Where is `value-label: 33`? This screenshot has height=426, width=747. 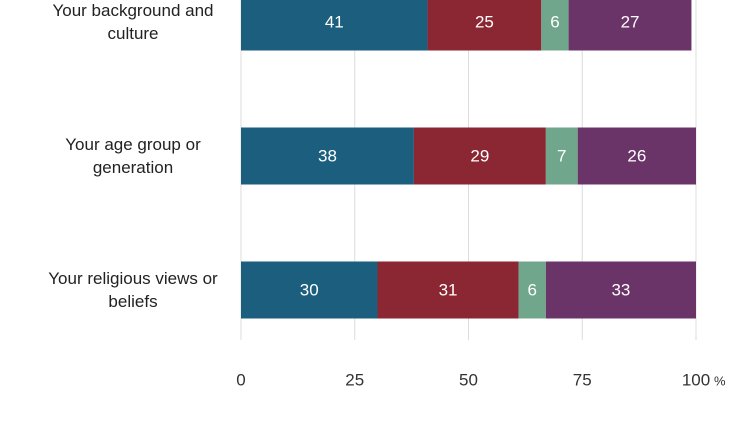
value-label: 33 is located at coordinates (620, 289).